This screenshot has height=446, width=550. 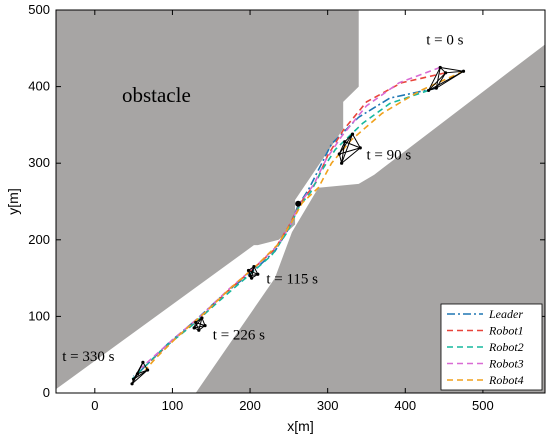 I want to click on time-annotation: t = 115 s, so click(x=292, y=279).